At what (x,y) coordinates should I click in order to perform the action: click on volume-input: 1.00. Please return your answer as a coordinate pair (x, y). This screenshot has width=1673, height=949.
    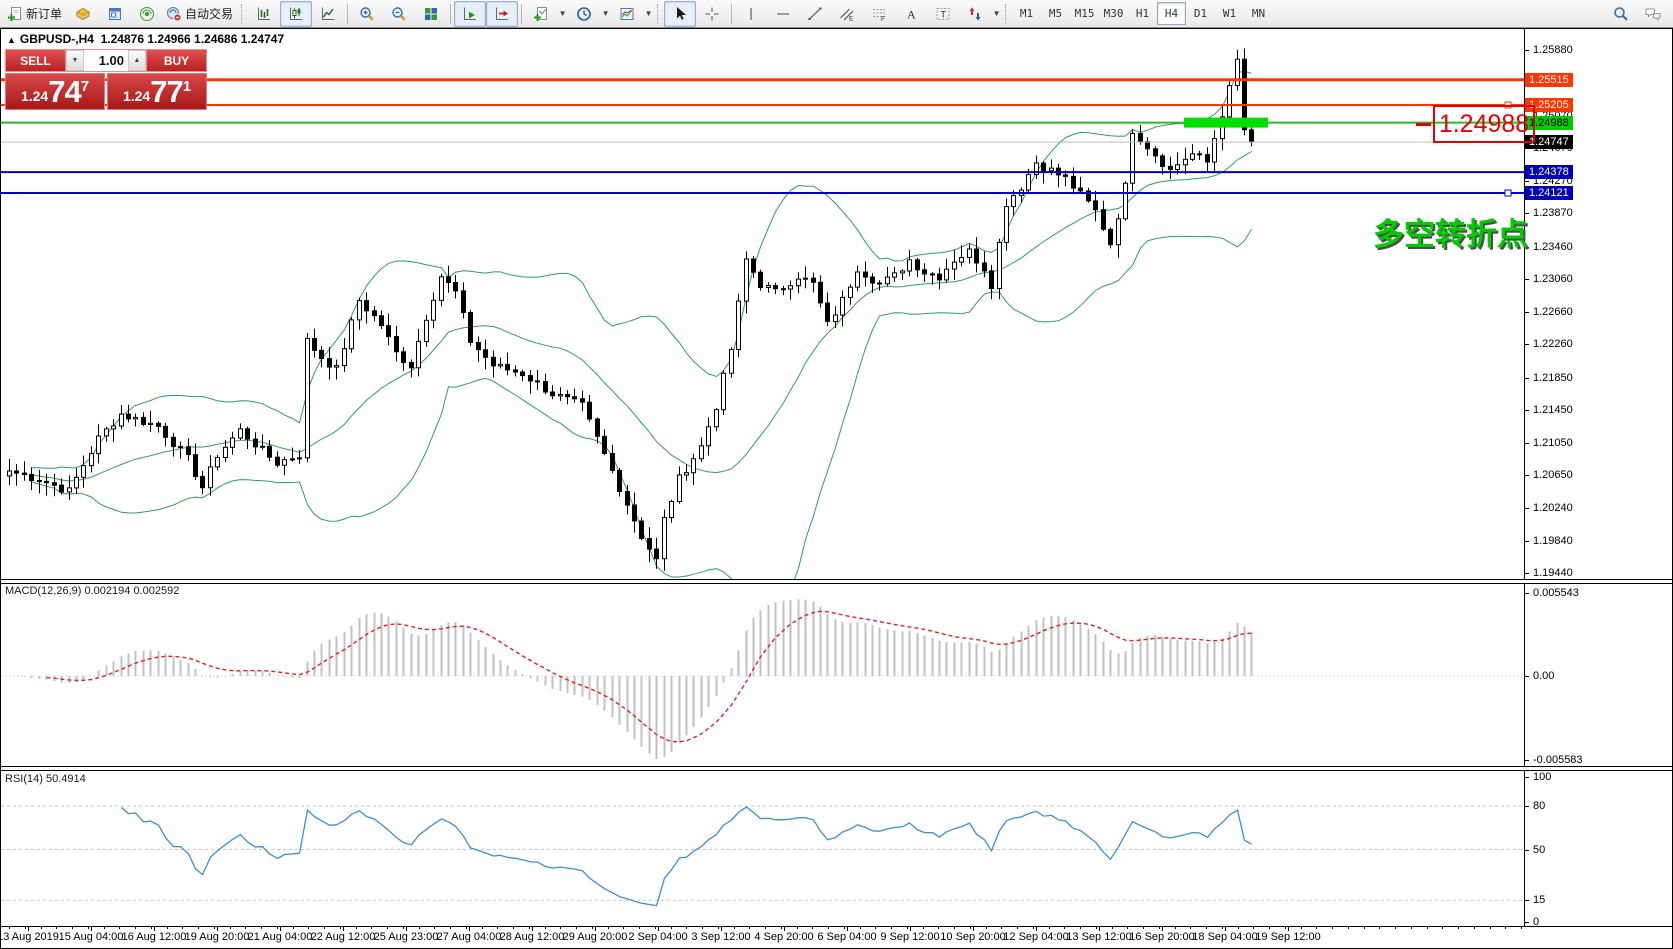
    Looking at the image, I should click on (111, 60).